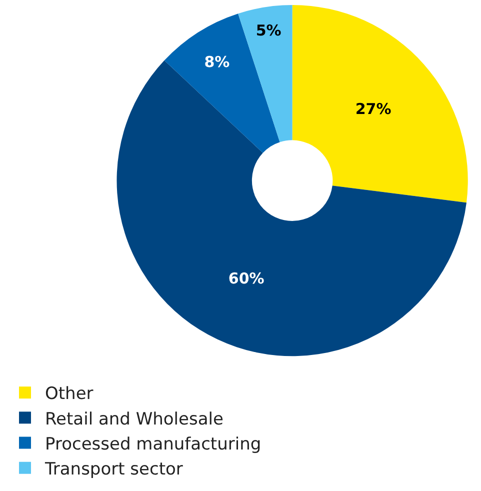 Image resolution: width=481 pixels, height=491 pixels. What do you see at coordinates (373, 109) in the screenshot?
I see `data-label: 27%` at bounding box center [373, 109].